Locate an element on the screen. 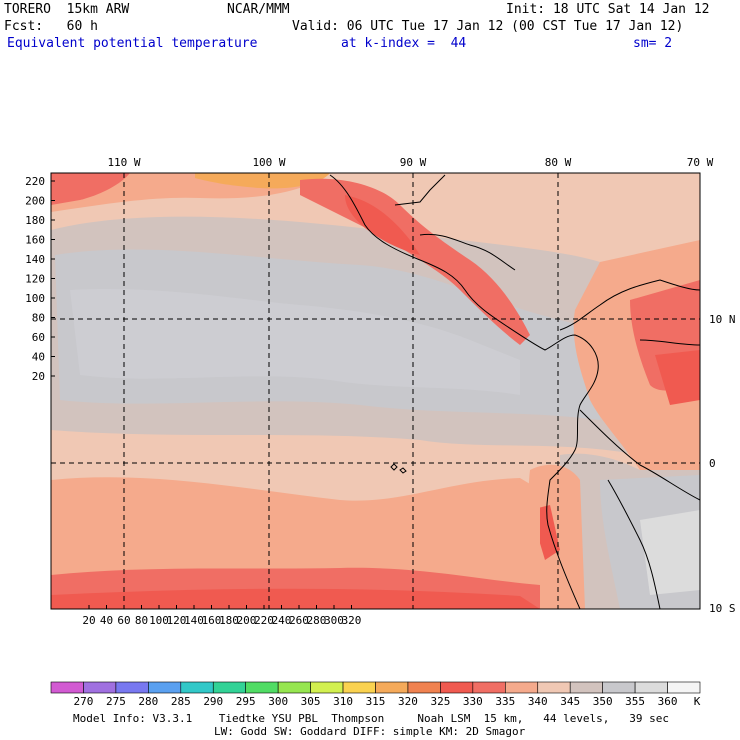 Image resolution: width=740 pixels, height=740 pixels. lon-label-110w: 110 W is located at coordinates (123, 162).